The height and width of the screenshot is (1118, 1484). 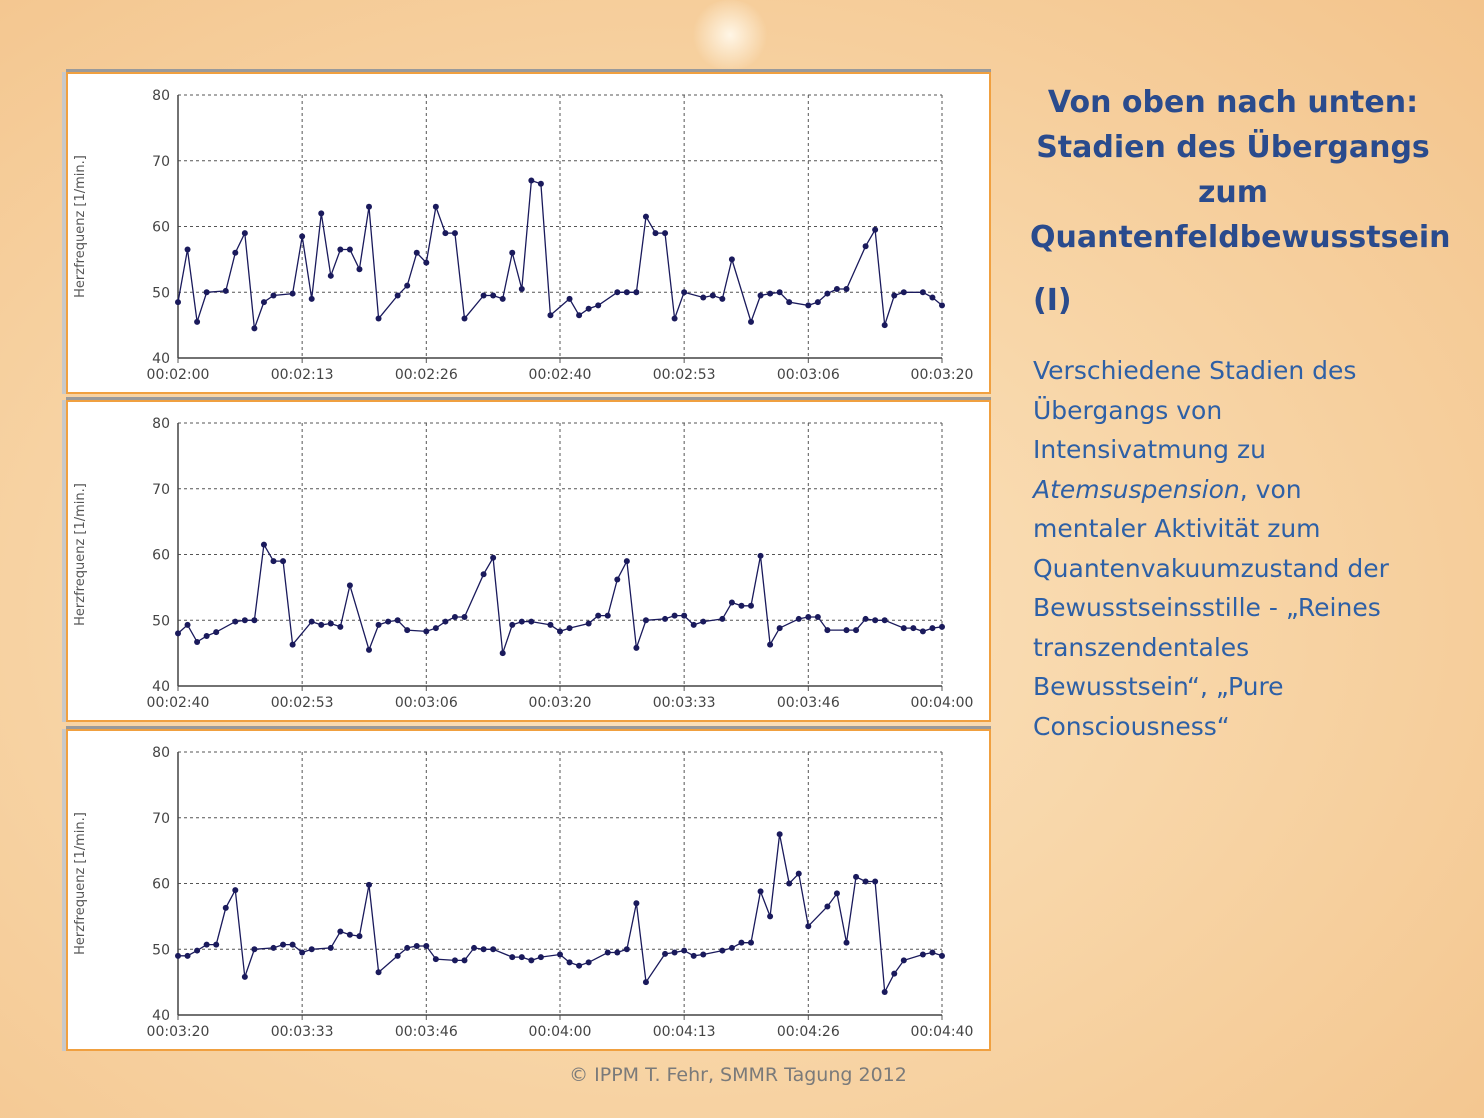 What do you see at coordinates (426, 1032) in the screenshot?
I see `x-tick-label: 00:03:46` at bounding box center [426, 1032].